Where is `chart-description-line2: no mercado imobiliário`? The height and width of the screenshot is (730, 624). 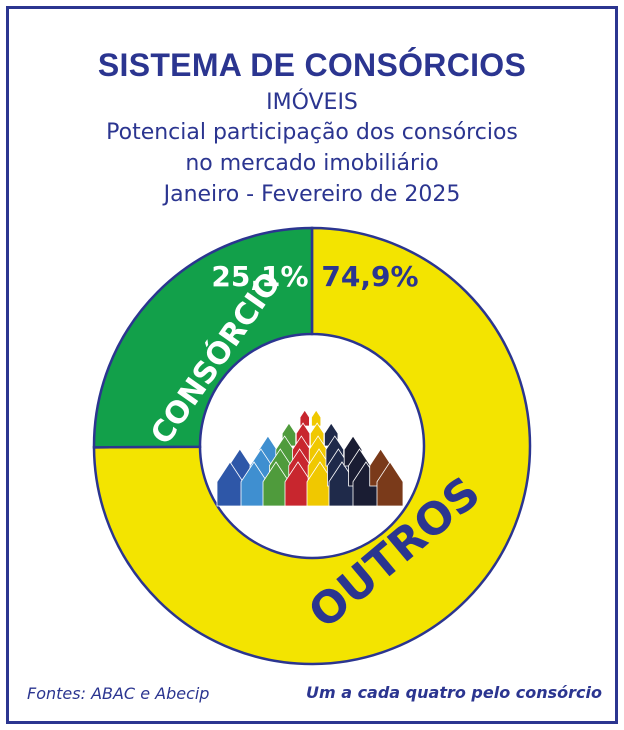
chart-description-line2: no mercado imobiliário is located at coordinates (312, 163).